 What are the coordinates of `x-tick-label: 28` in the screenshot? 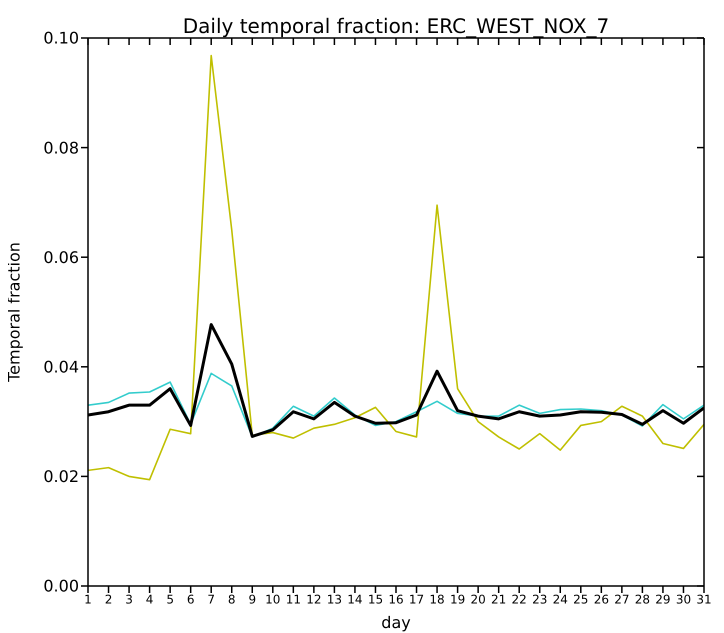 It's located at (642, 599).